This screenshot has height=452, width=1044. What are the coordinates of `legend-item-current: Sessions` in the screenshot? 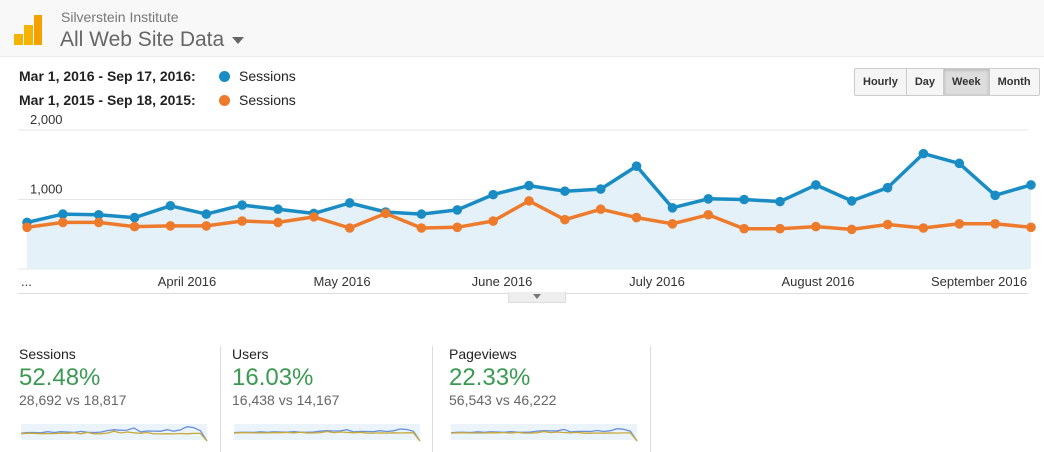 It's located at (257, 76).